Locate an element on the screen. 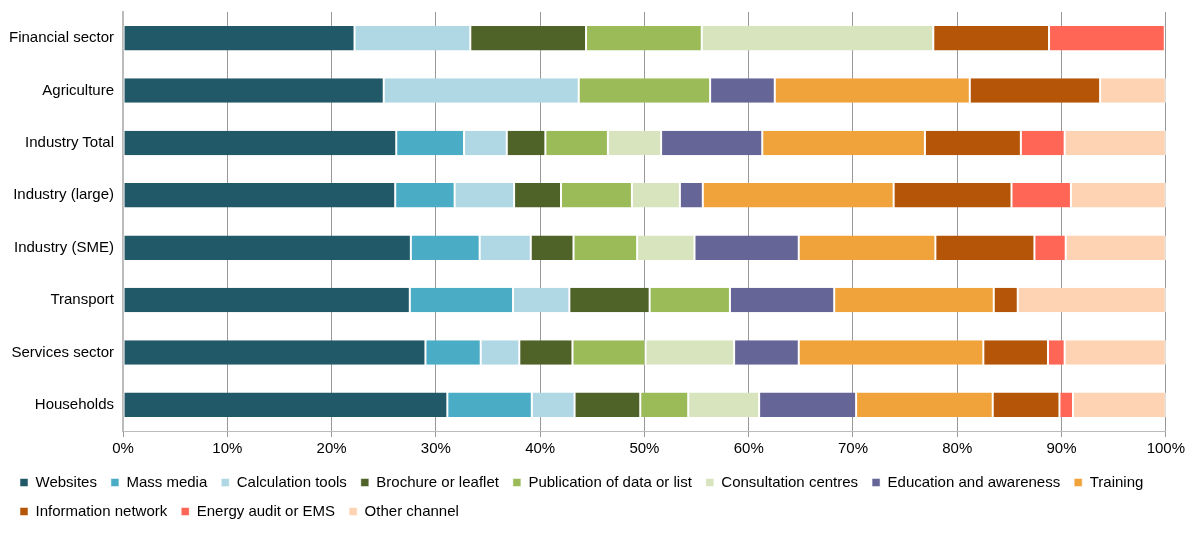 Image resolution: width=1188 pixels, height=533 pixels. legend-label: Education and awareness is located at coordinates (974, 481).